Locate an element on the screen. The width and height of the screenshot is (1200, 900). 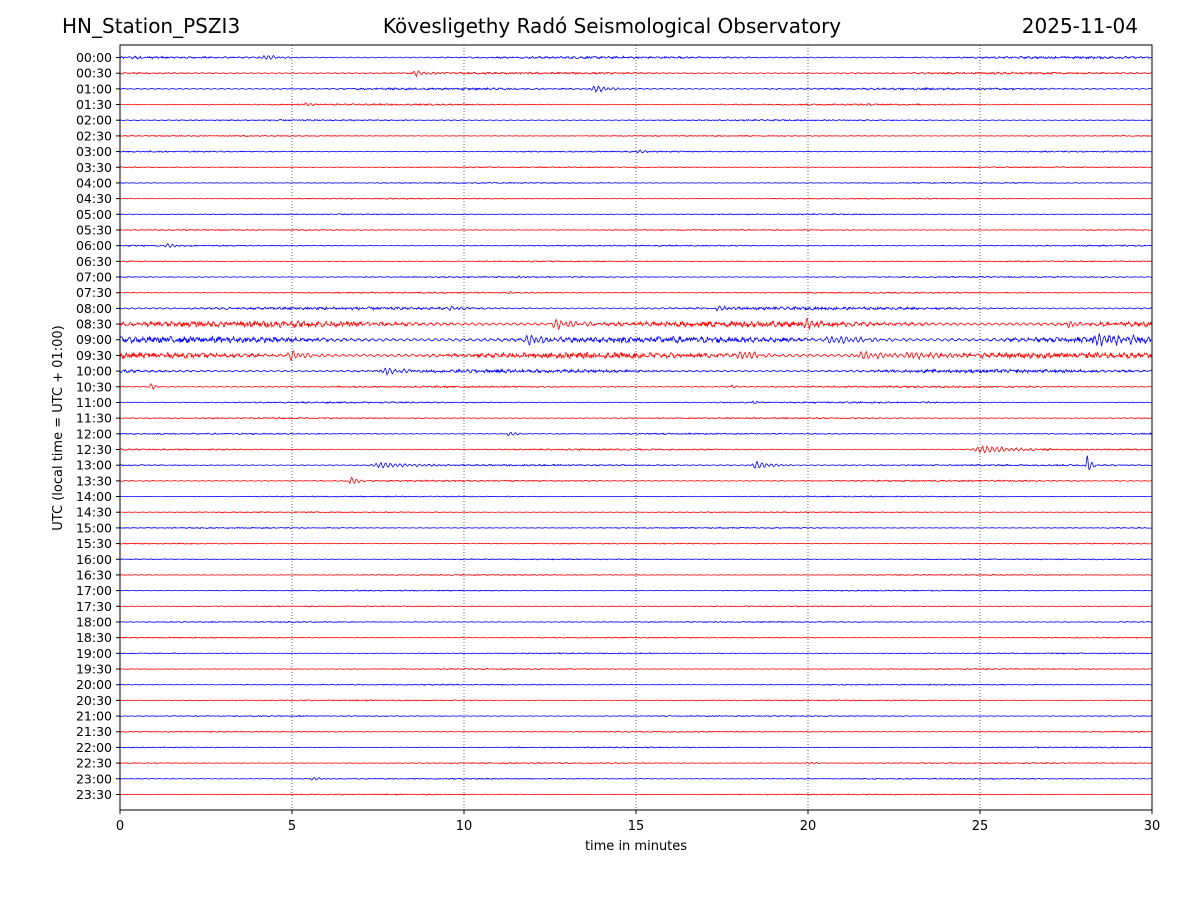
y-tick-label: 01:00 is located at coordinates (94, 88).